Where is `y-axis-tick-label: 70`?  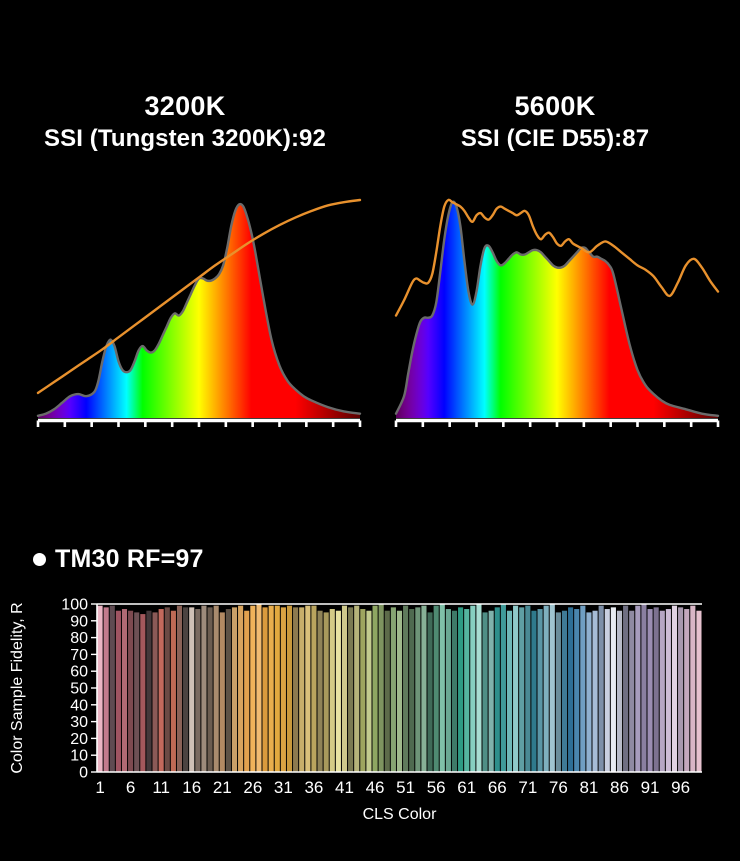
y-axis-tick-label: 70 is located at coordinates (79, 655).